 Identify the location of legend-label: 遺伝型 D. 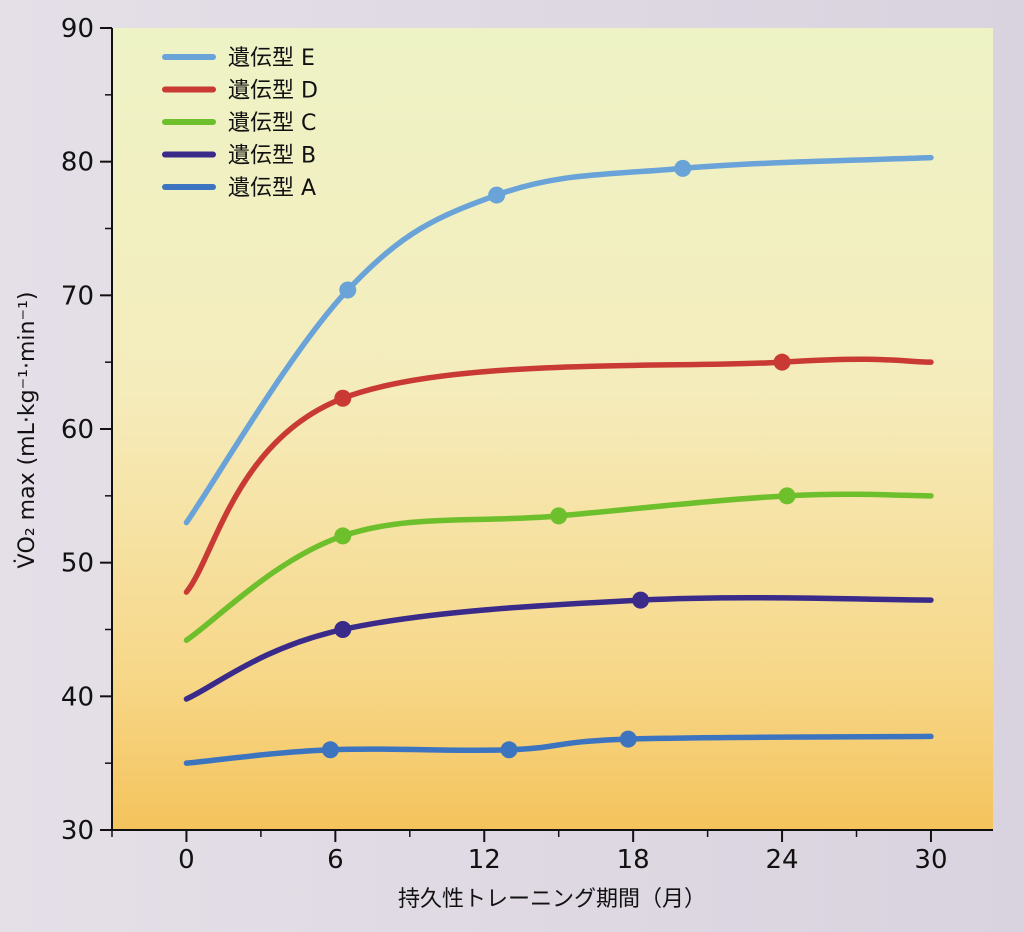
(273, 91).